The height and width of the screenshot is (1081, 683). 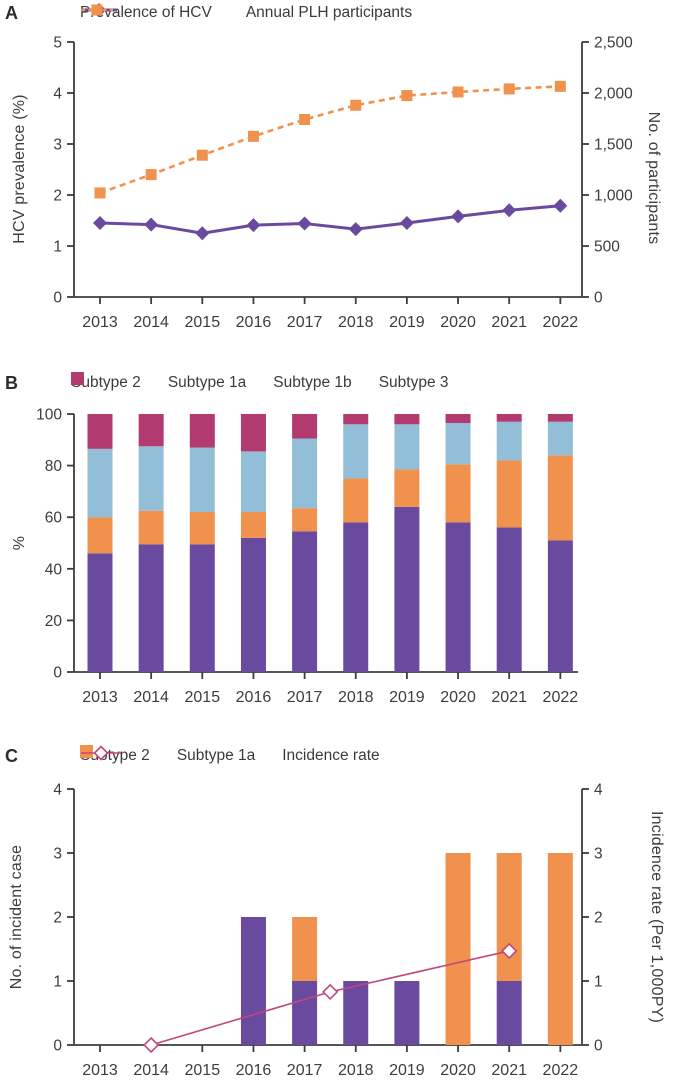 I want to click on legend-label: Prevalence of HCV, so click(x=146, y=12).